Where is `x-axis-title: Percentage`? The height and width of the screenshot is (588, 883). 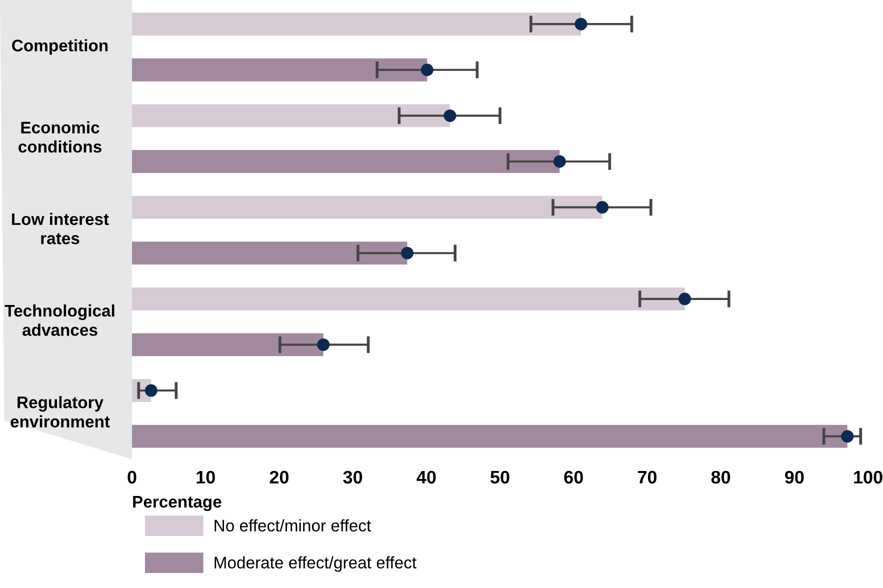
x-axis-title: Percentage is located at coordinates (177, 504).